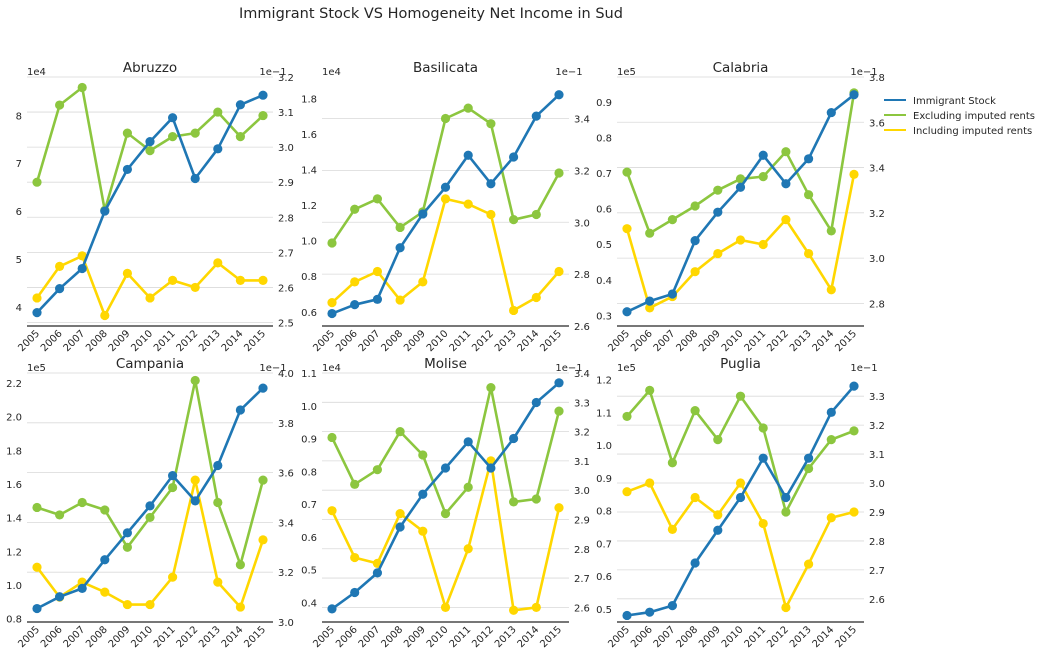 Image resolution: width=1046 pixels, height=658 pixels. What do you see at coordinates (286, 323) in the screenshot?
I see `right-tick-label: 2.5` at bounding box center [286, 323].